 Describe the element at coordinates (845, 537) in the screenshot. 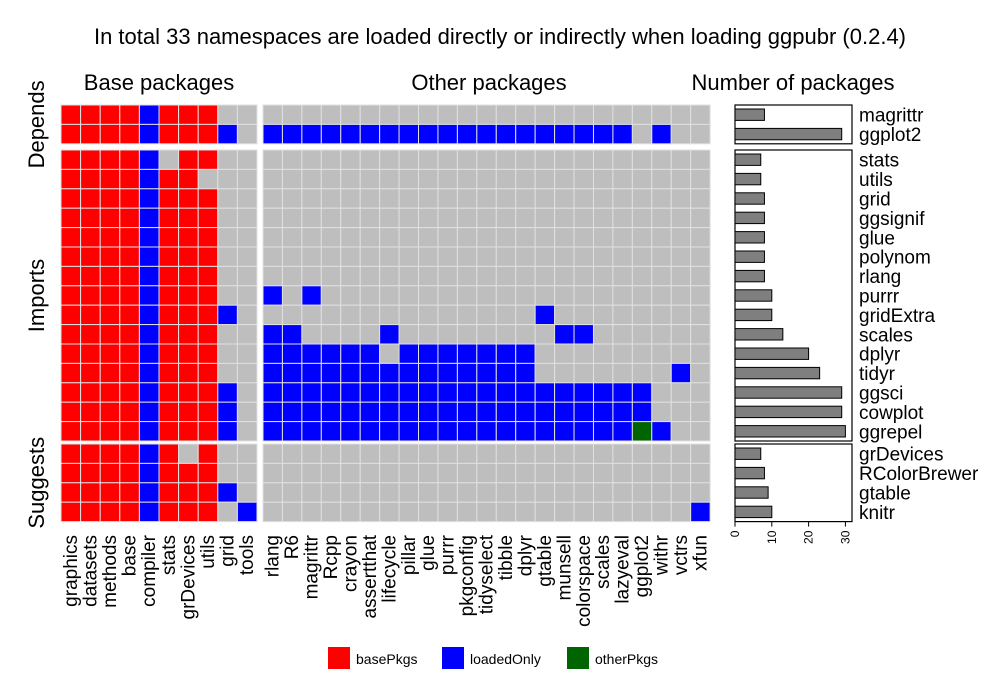

I see `axis-tick-label: 30` at that location.